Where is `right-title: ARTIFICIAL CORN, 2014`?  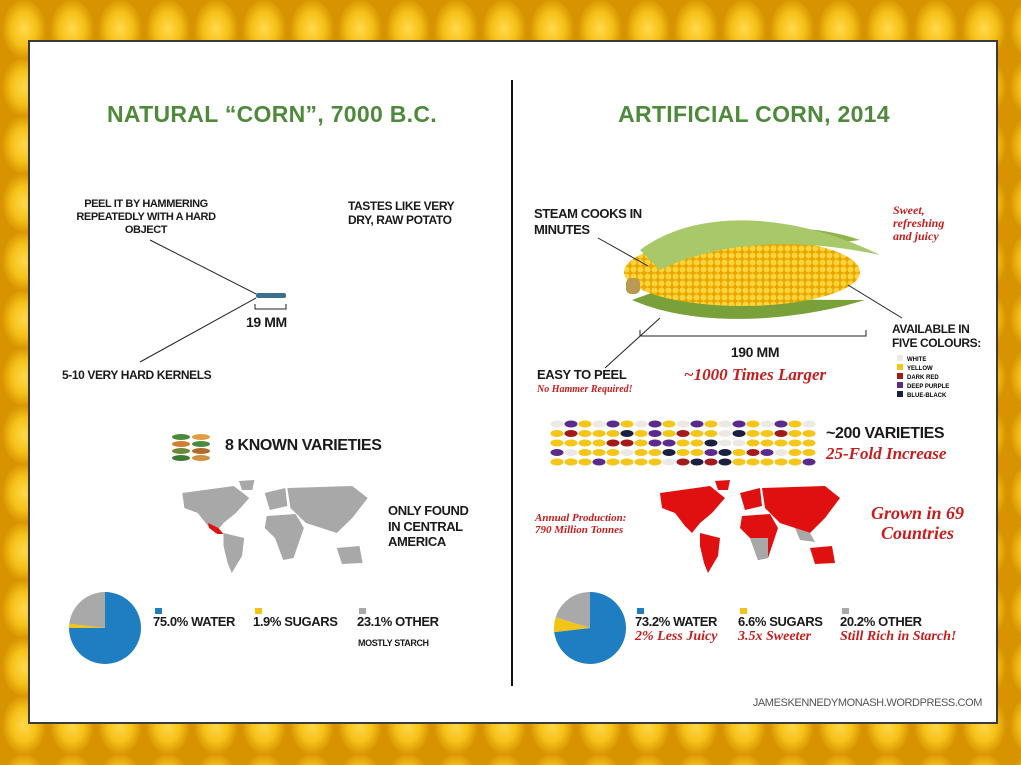 right-title: ARTIFICIAL CORN, 2014 is located at coordinates (754, 114).